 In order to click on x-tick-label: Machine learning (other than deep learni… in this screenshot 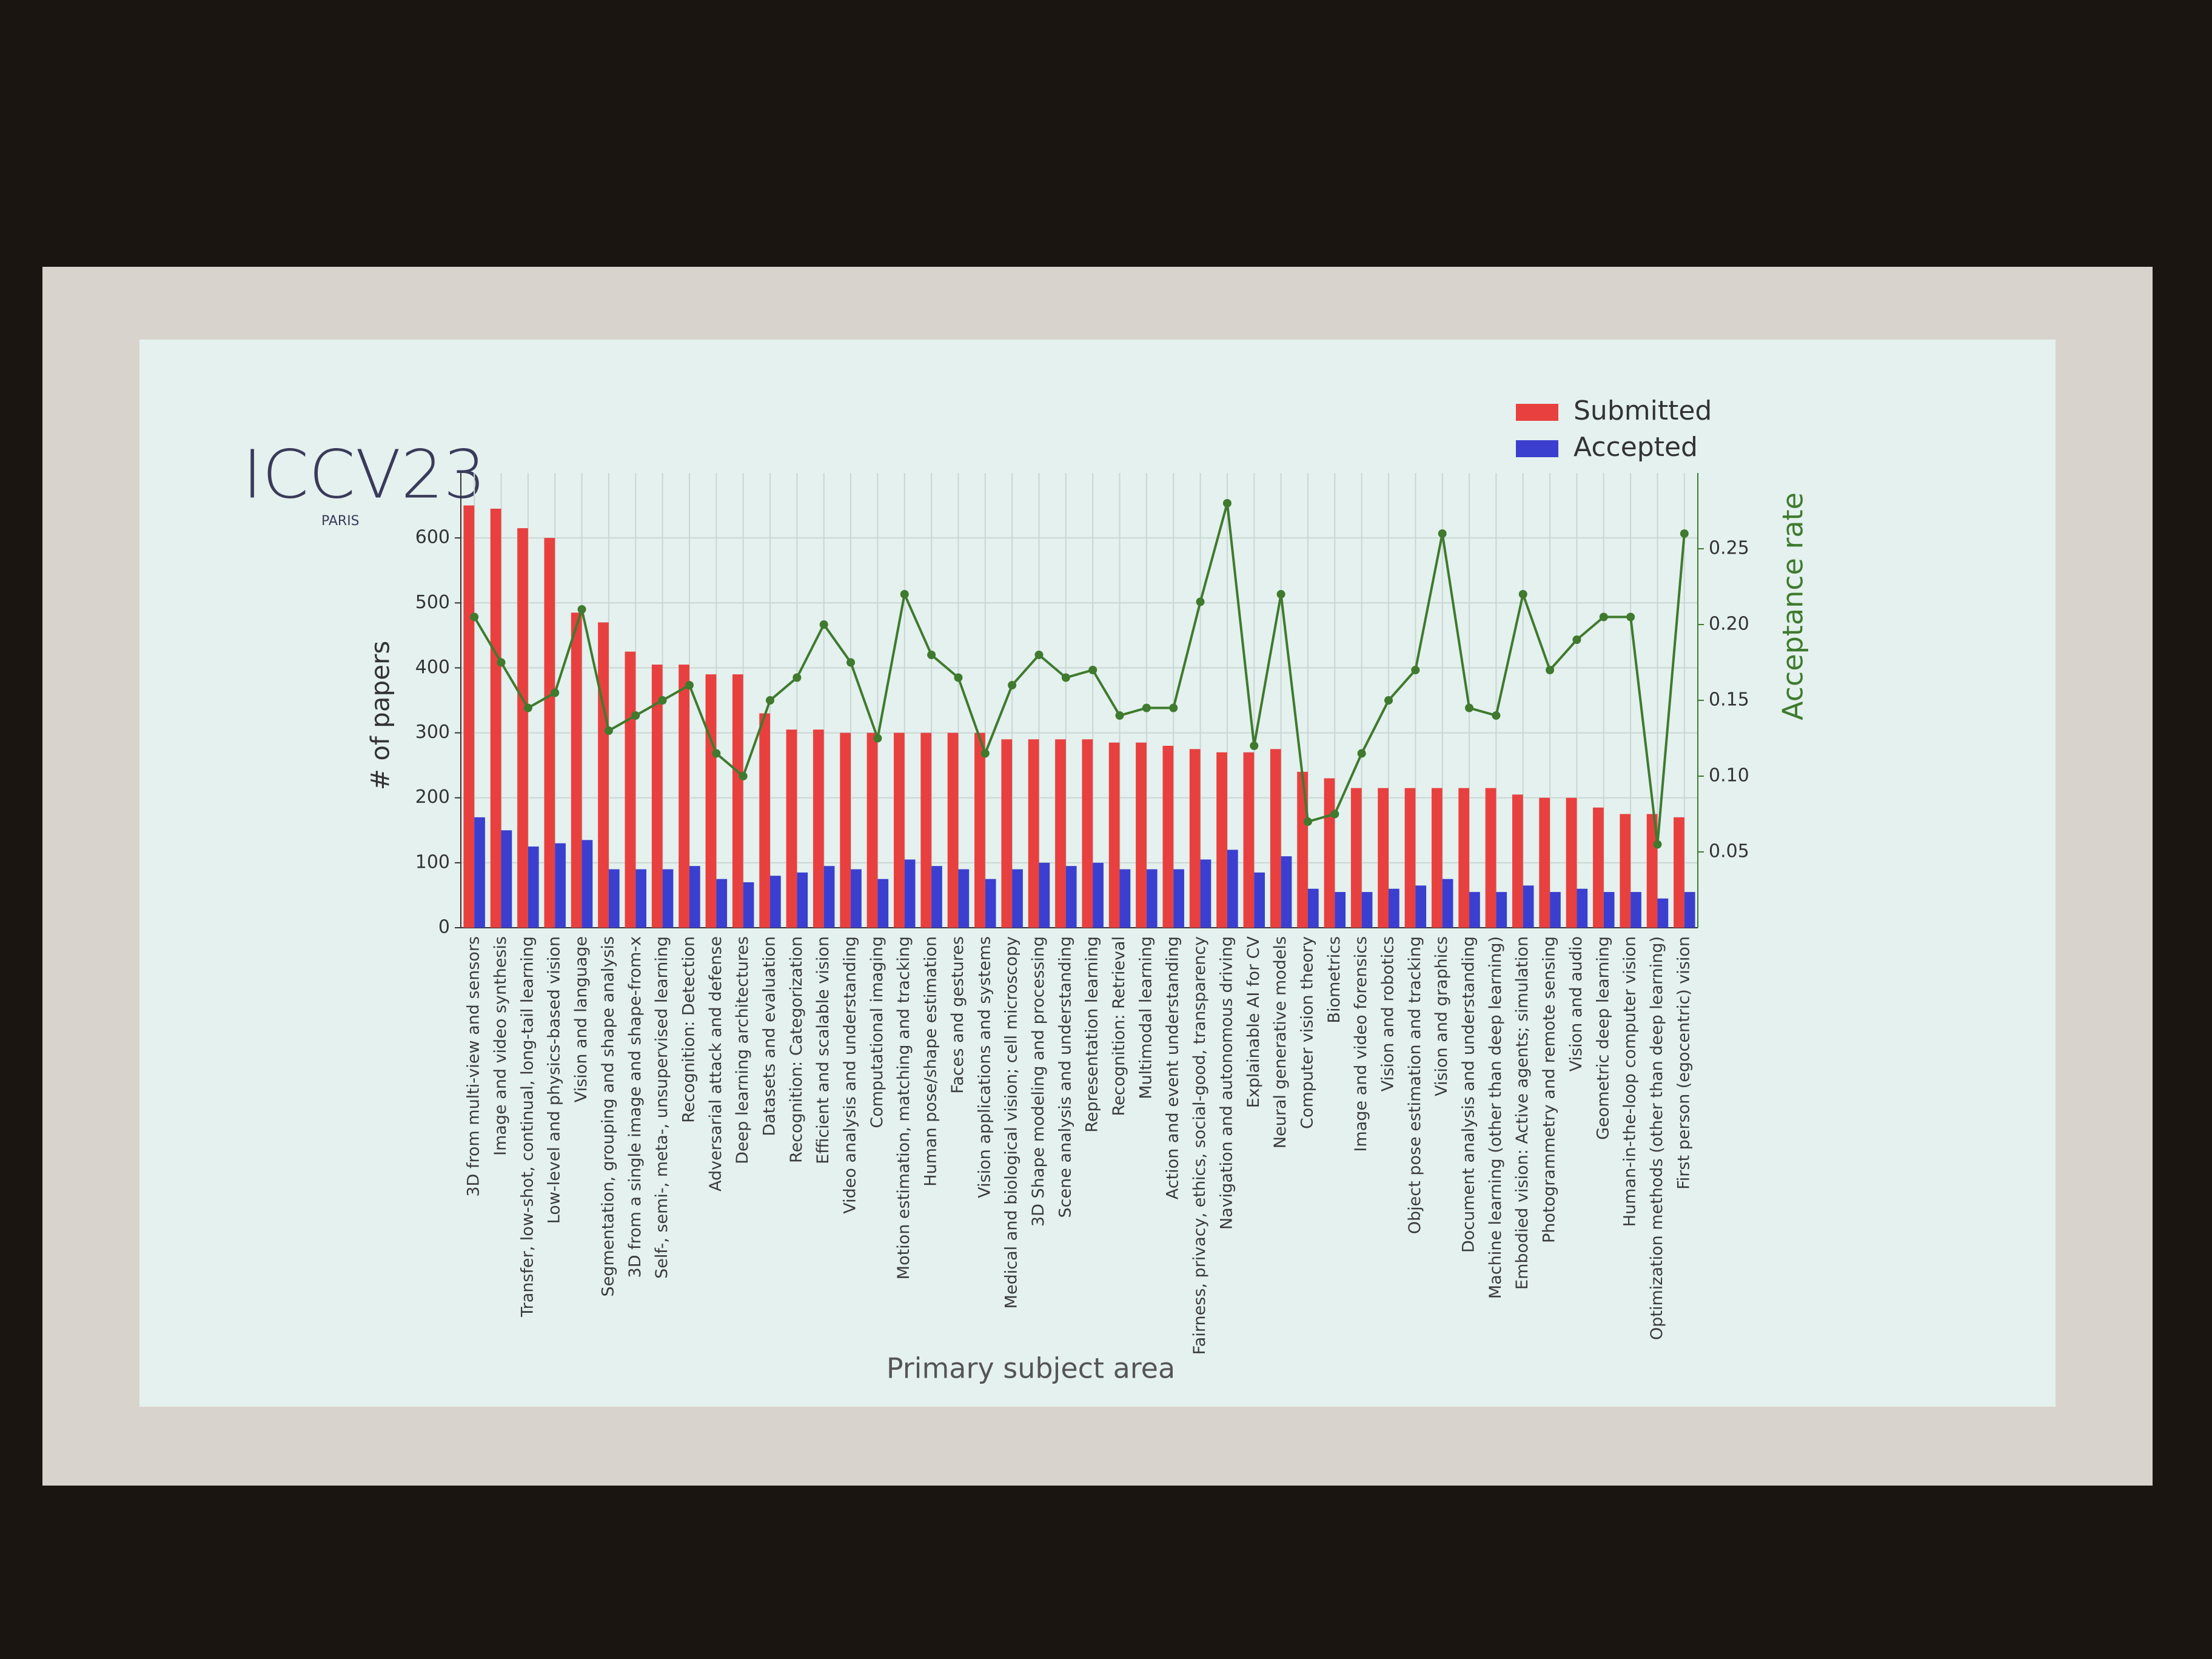, I will do `click(1495, 1117)`.